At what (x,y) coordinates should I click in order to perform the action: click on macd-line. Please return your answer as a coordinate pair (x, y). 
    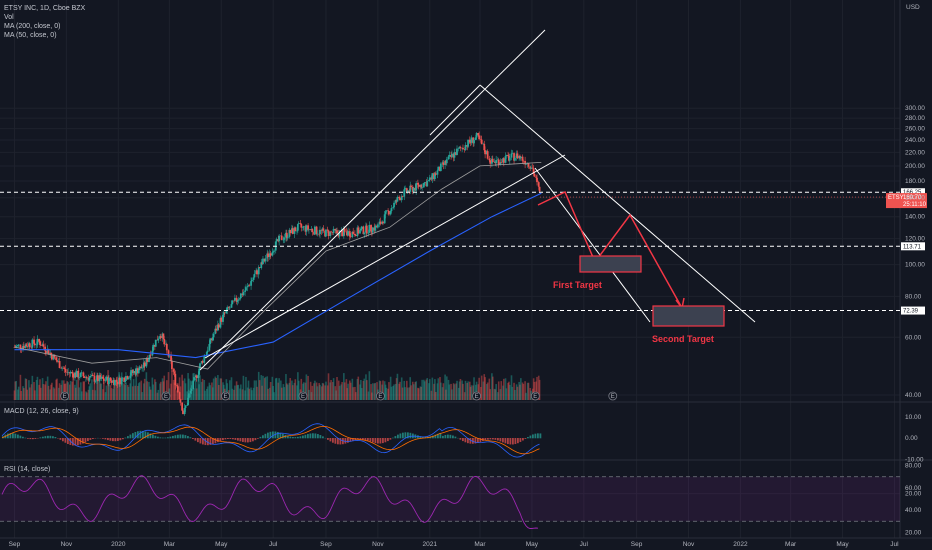
    Looking at the image, I should click on (270, 440).